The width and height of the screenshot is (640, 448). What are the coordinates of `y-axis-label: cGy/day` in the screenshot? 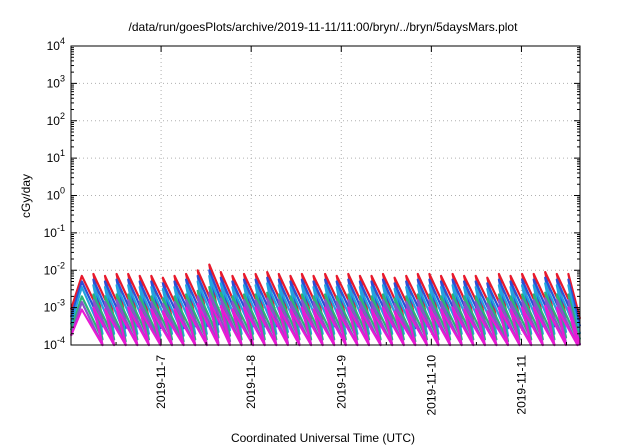 It's located at (26, 196).